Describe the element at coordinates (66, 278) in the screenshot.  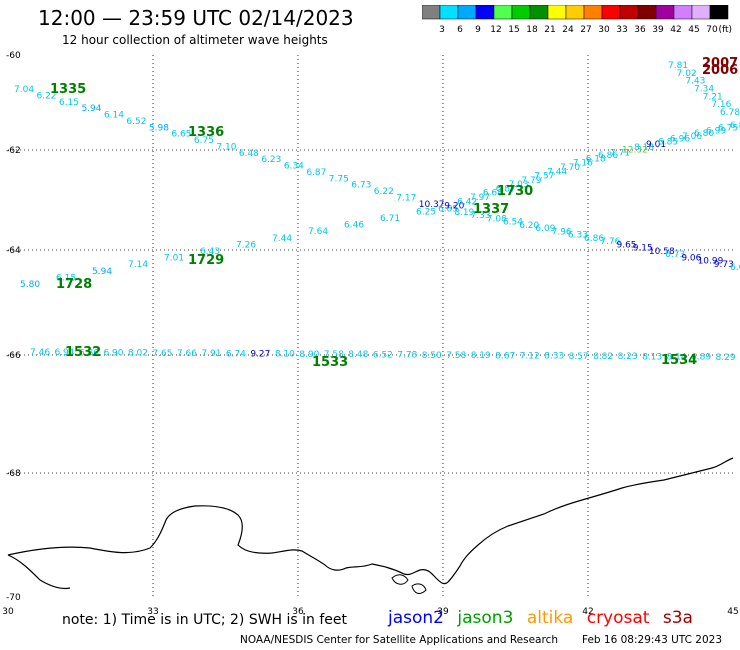
I see `swh-value-upper-ascending: 6.15` at that location.